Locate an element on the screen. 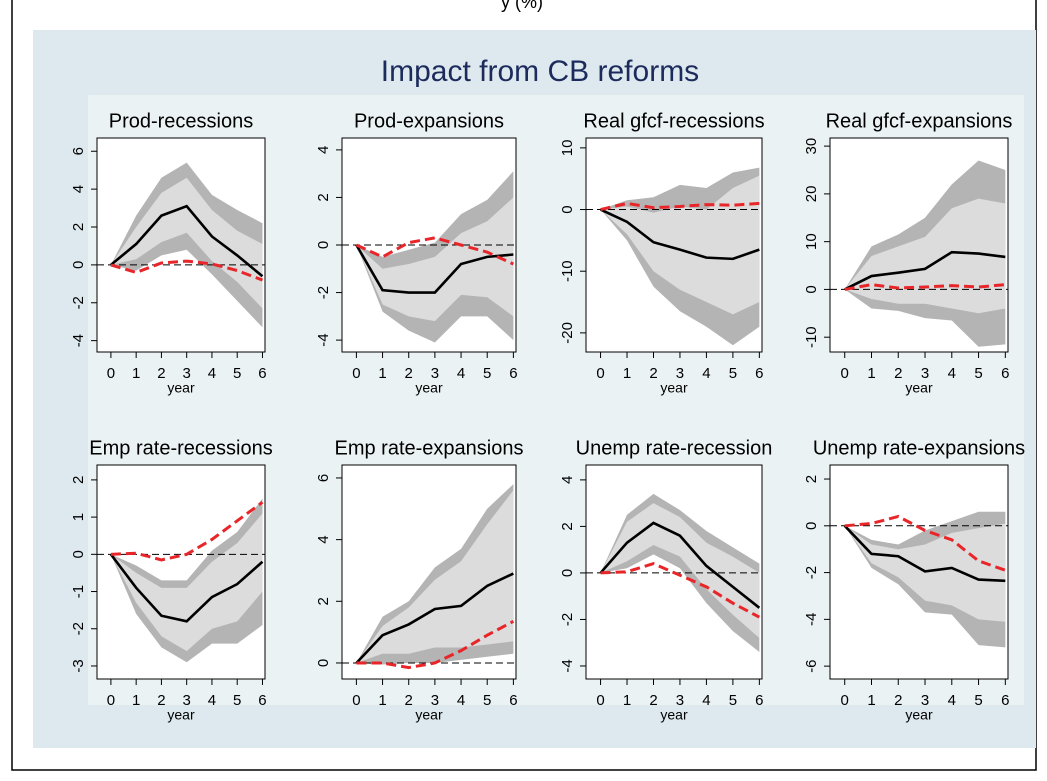 The image size is (1047, 781). y-tick-label: -20 is located at coordinates (567, 333).